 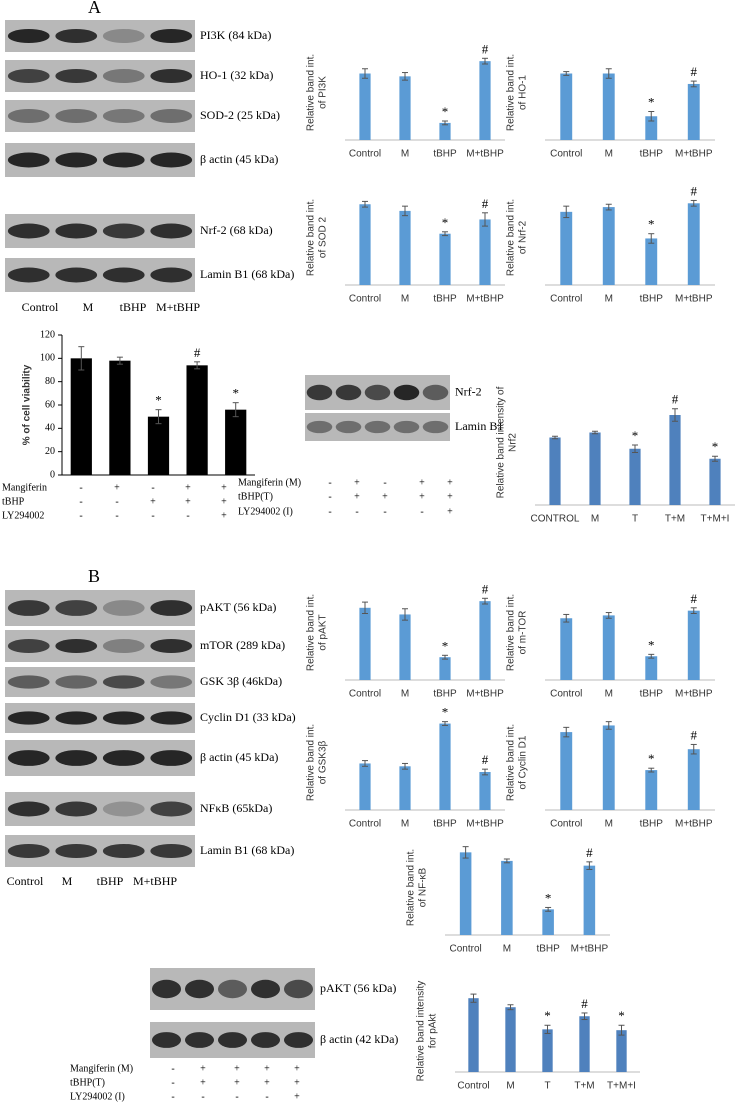 I want to click on y-axis-label: % of cell viability, so click(x=27, y=404).